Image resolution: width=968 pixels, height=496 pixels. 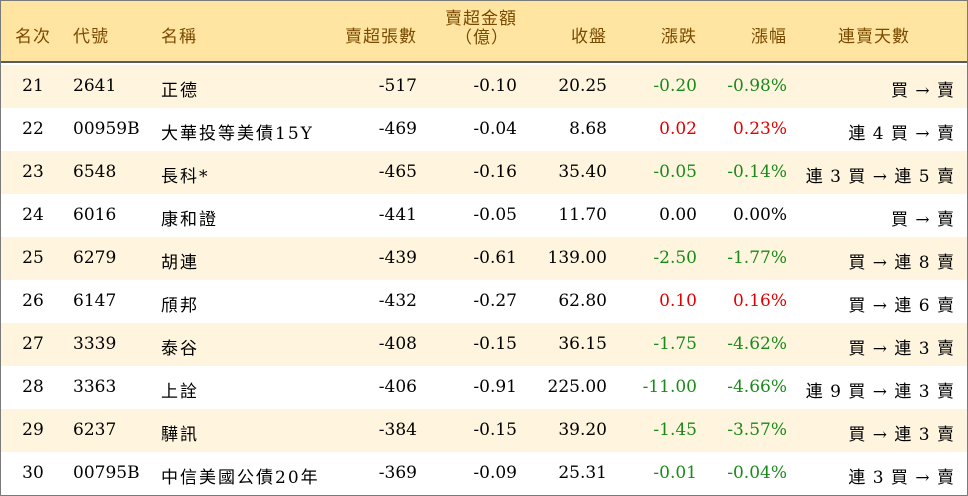 I want to click on cell-code: 6279, so click(x=95, y=258).